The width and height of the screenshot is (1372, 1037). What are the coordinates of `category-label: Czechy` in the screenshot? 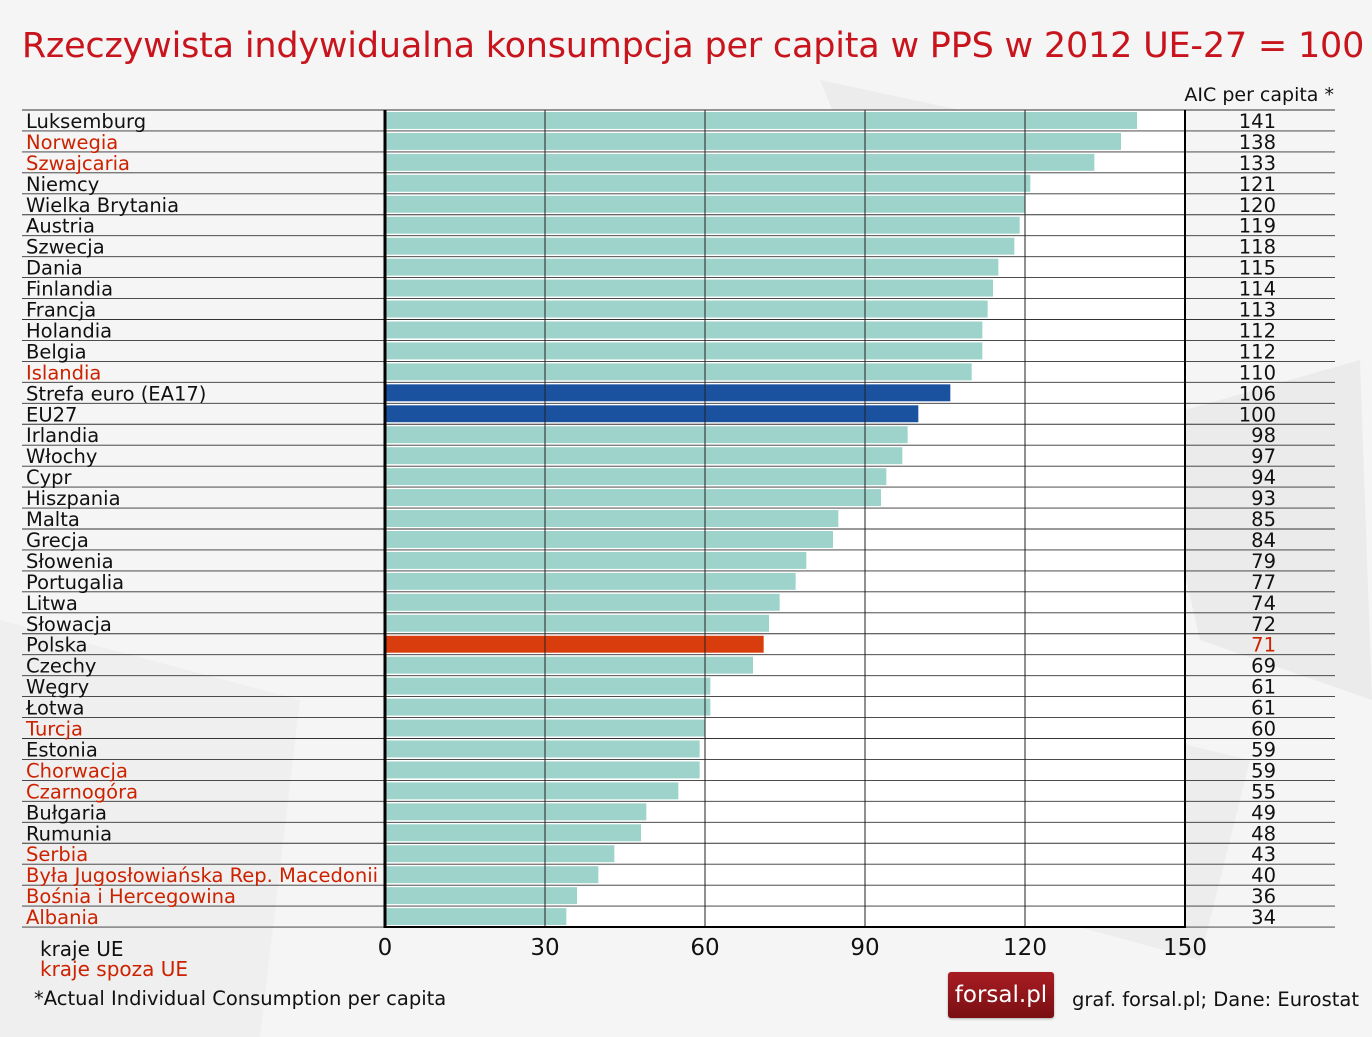 It's located at (61, 666).